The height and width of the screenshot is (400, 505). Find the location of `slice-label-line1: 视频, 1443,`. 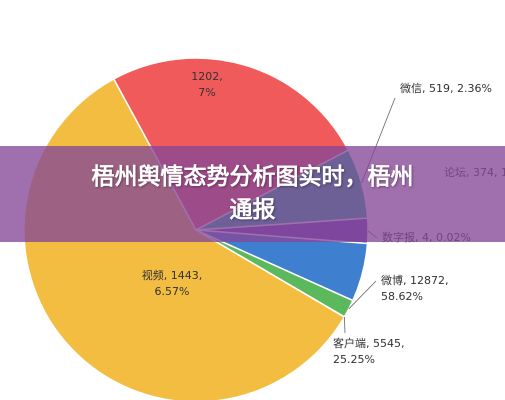

slice-label-line1: 视频, 1443, is located at coordinates (172, 275).